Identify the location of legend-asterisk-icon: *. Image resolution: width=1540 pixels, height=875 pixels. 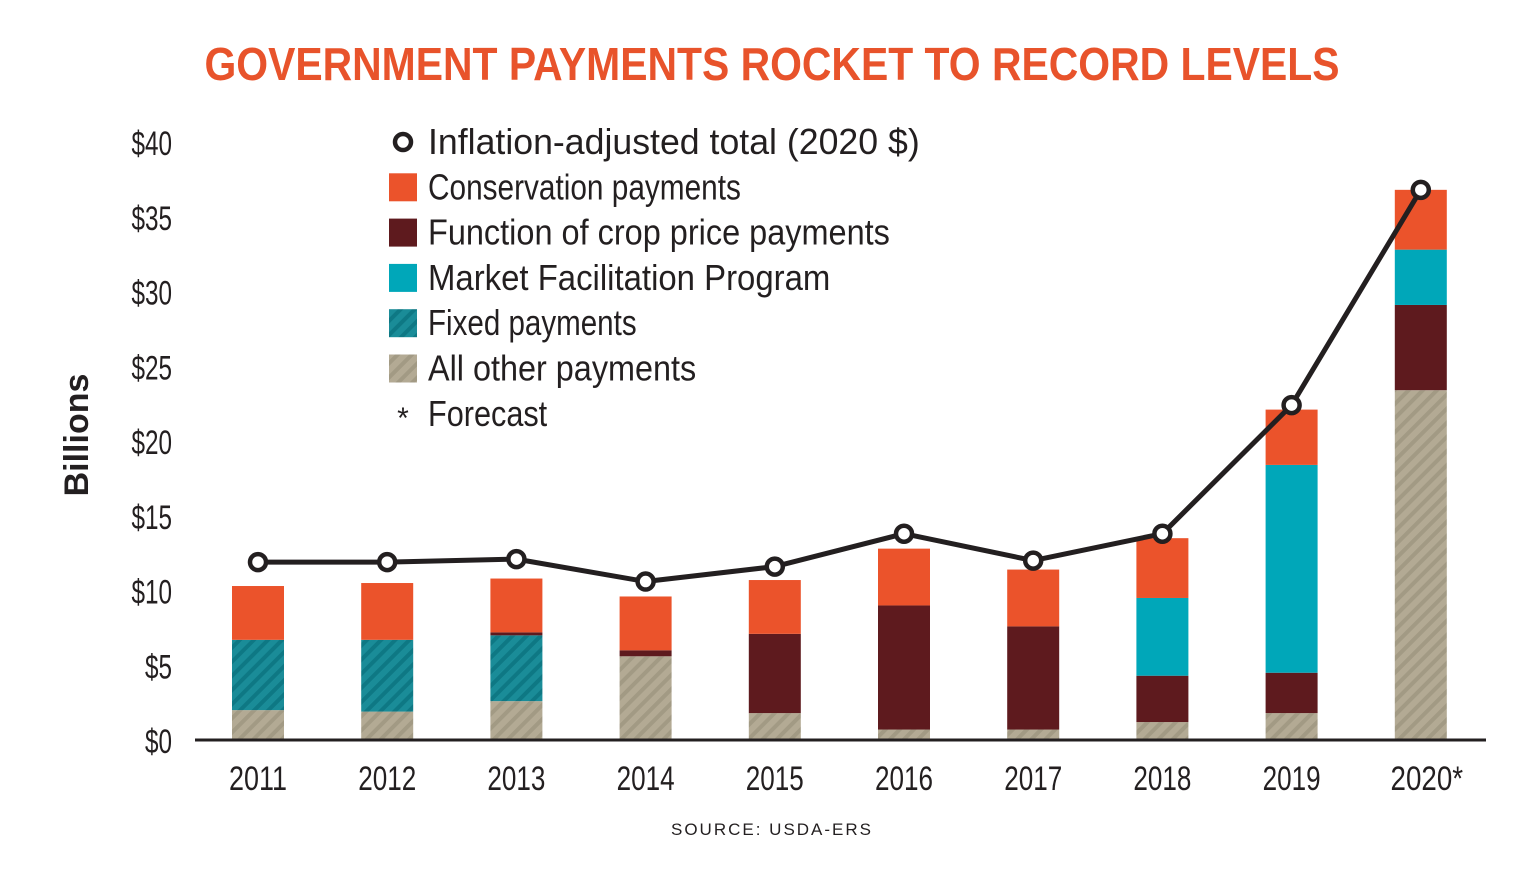
(403, 418).